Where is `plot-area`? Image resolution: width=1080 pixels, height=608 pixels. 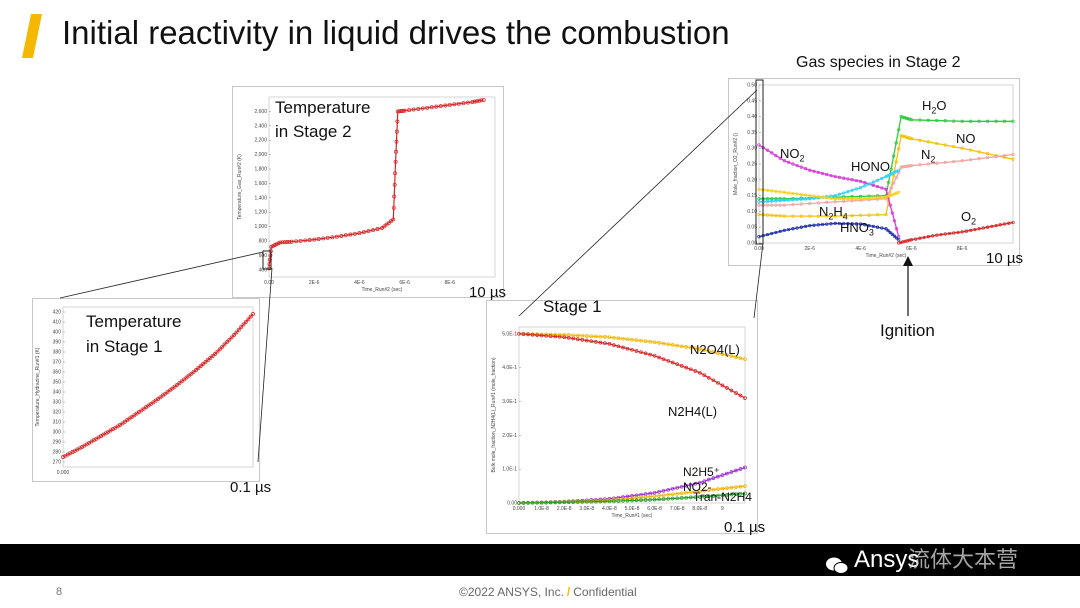 plot-area is located at coordinates (158, 387).